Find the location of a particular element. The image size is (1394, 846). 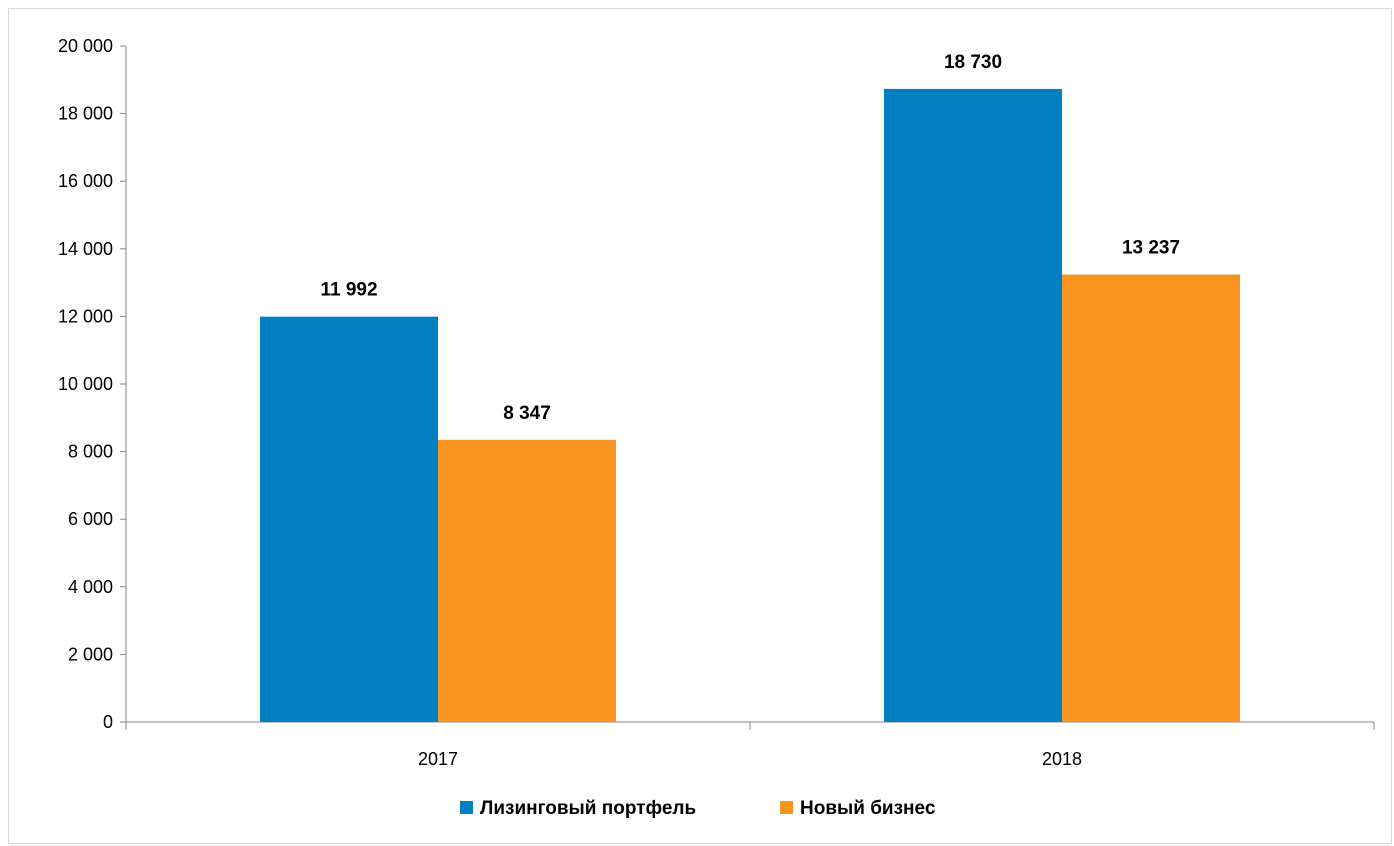

y-tick-label: 4 000 is located at coordinates (90, 587).